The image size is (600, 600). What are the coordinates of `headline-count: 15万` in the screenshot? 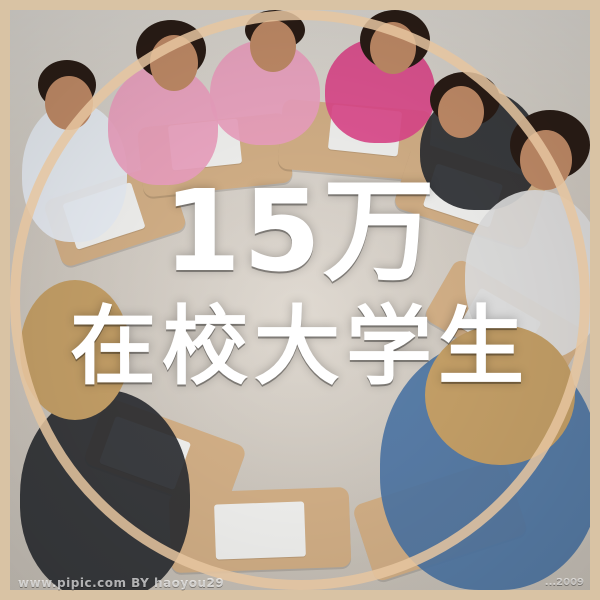 It's located at (300, 232).